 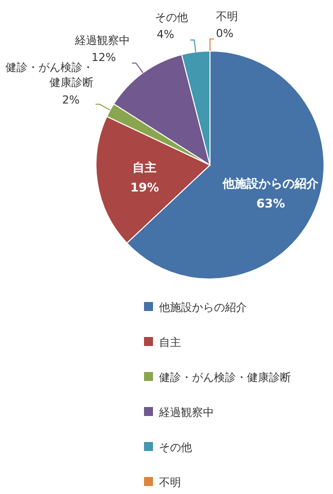 I want to click on slice-label: 自主, so click(x=144, y=167).